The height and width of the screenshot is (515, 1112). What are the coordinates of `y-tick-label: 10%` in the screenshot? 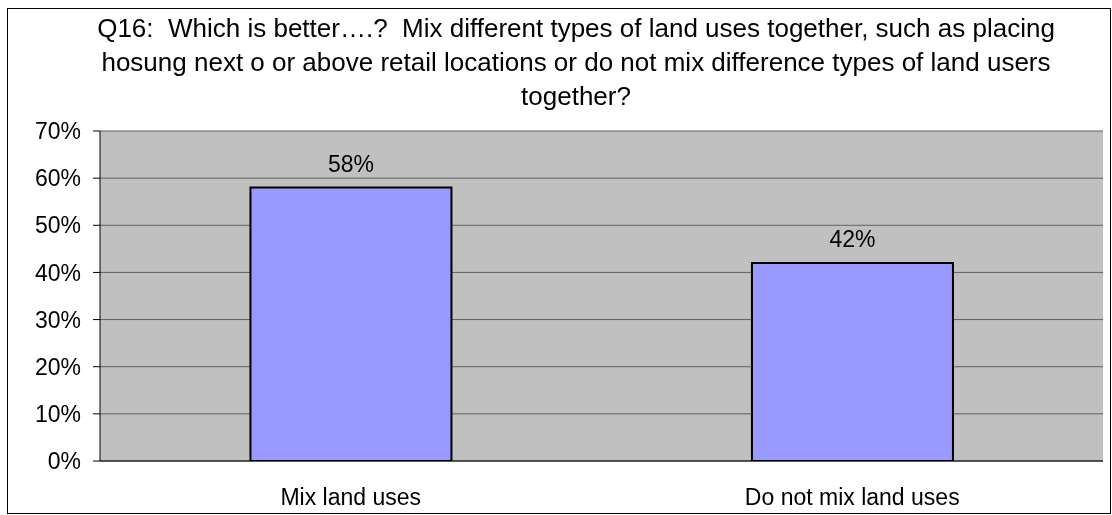 It's located at (57, 414).